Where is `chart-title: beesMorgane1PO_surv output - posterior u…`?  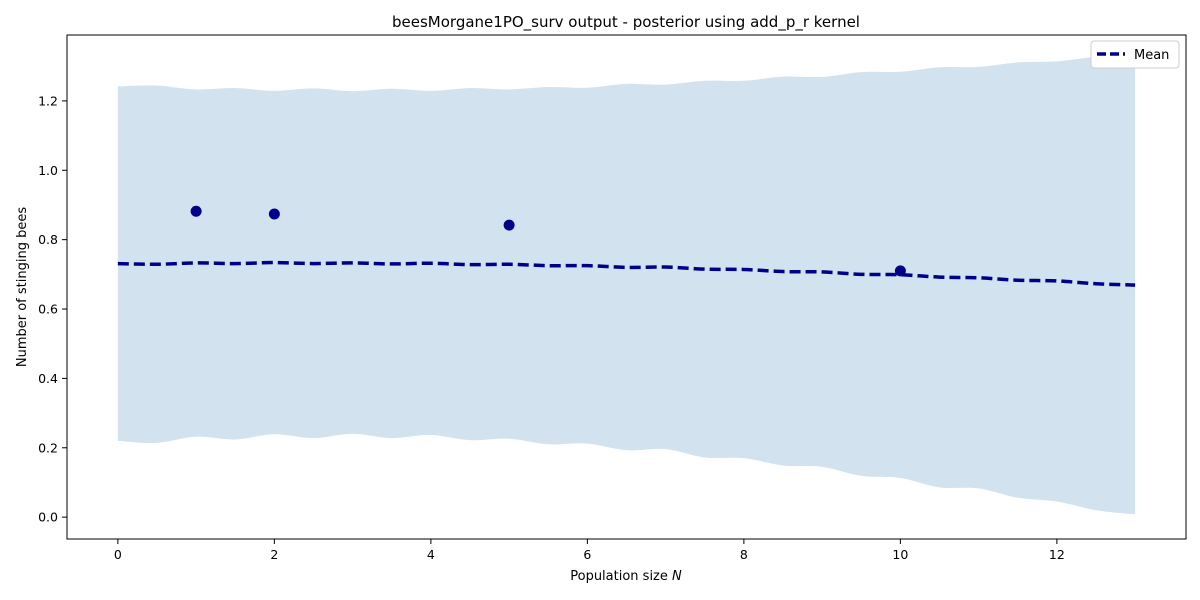 chart-title: beesMorgane1PO_surv output - posterior u… is located at coordinates (626, 22).